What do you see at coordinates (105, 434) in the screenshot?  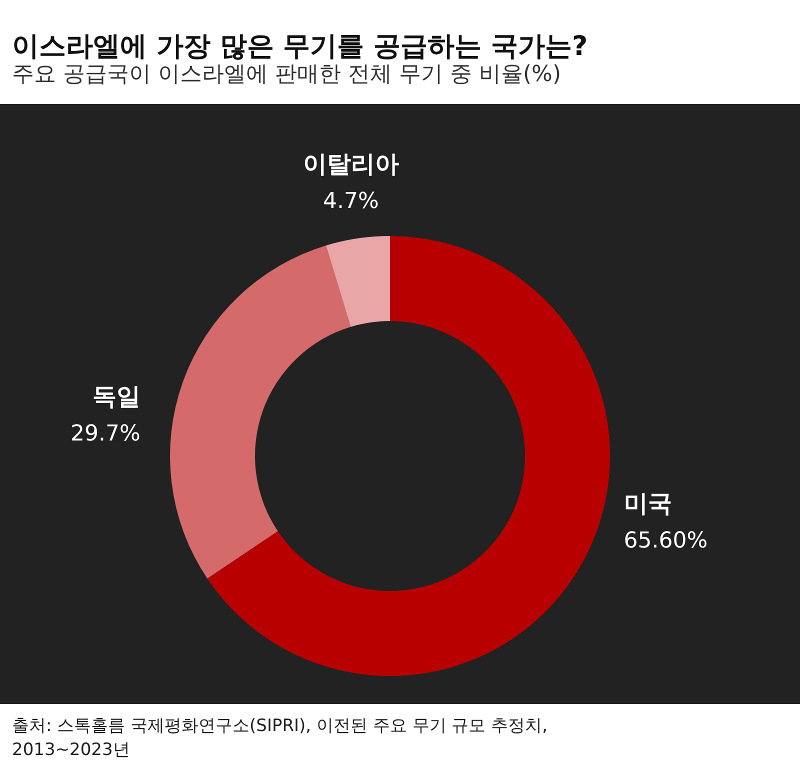 I see `data-label: 29.7%` at bounding box center [105, 434].